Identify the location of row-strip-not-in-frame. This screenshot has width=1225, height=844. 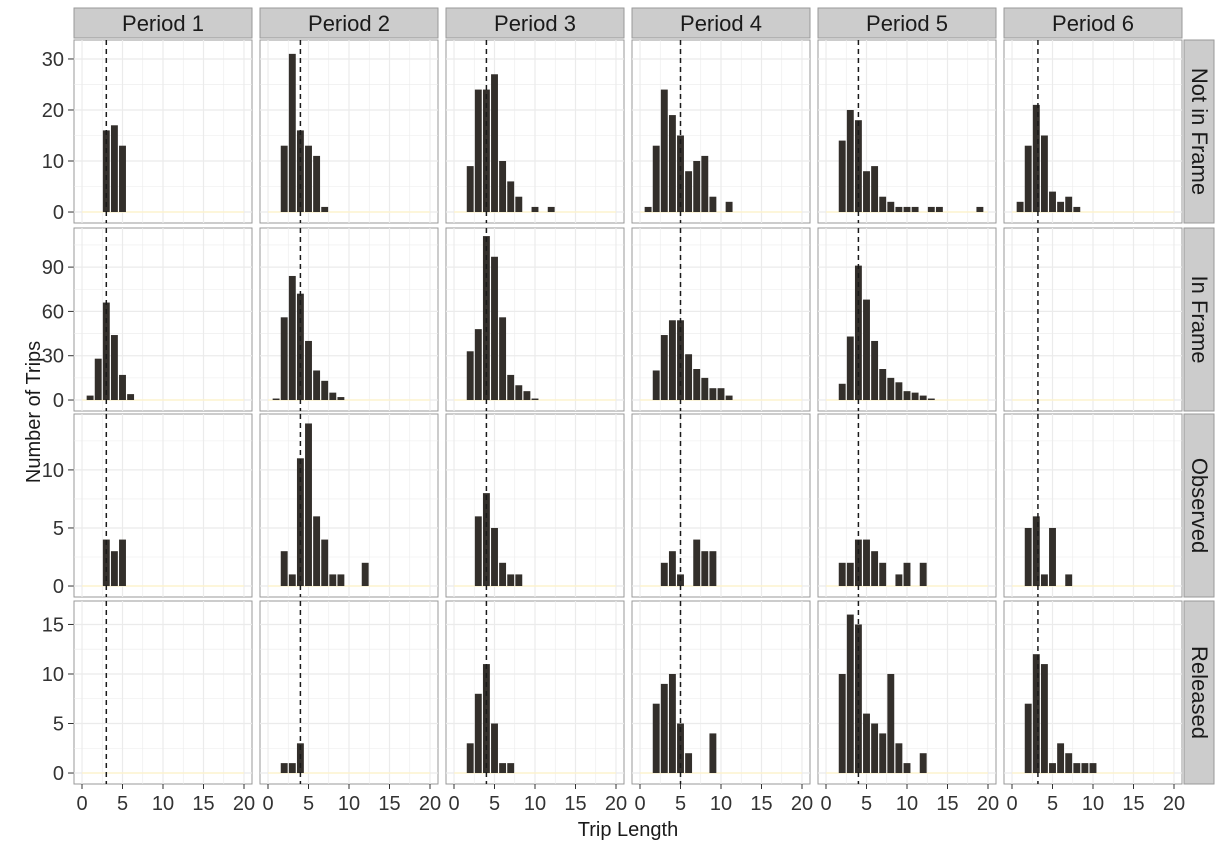
(1199, 131).